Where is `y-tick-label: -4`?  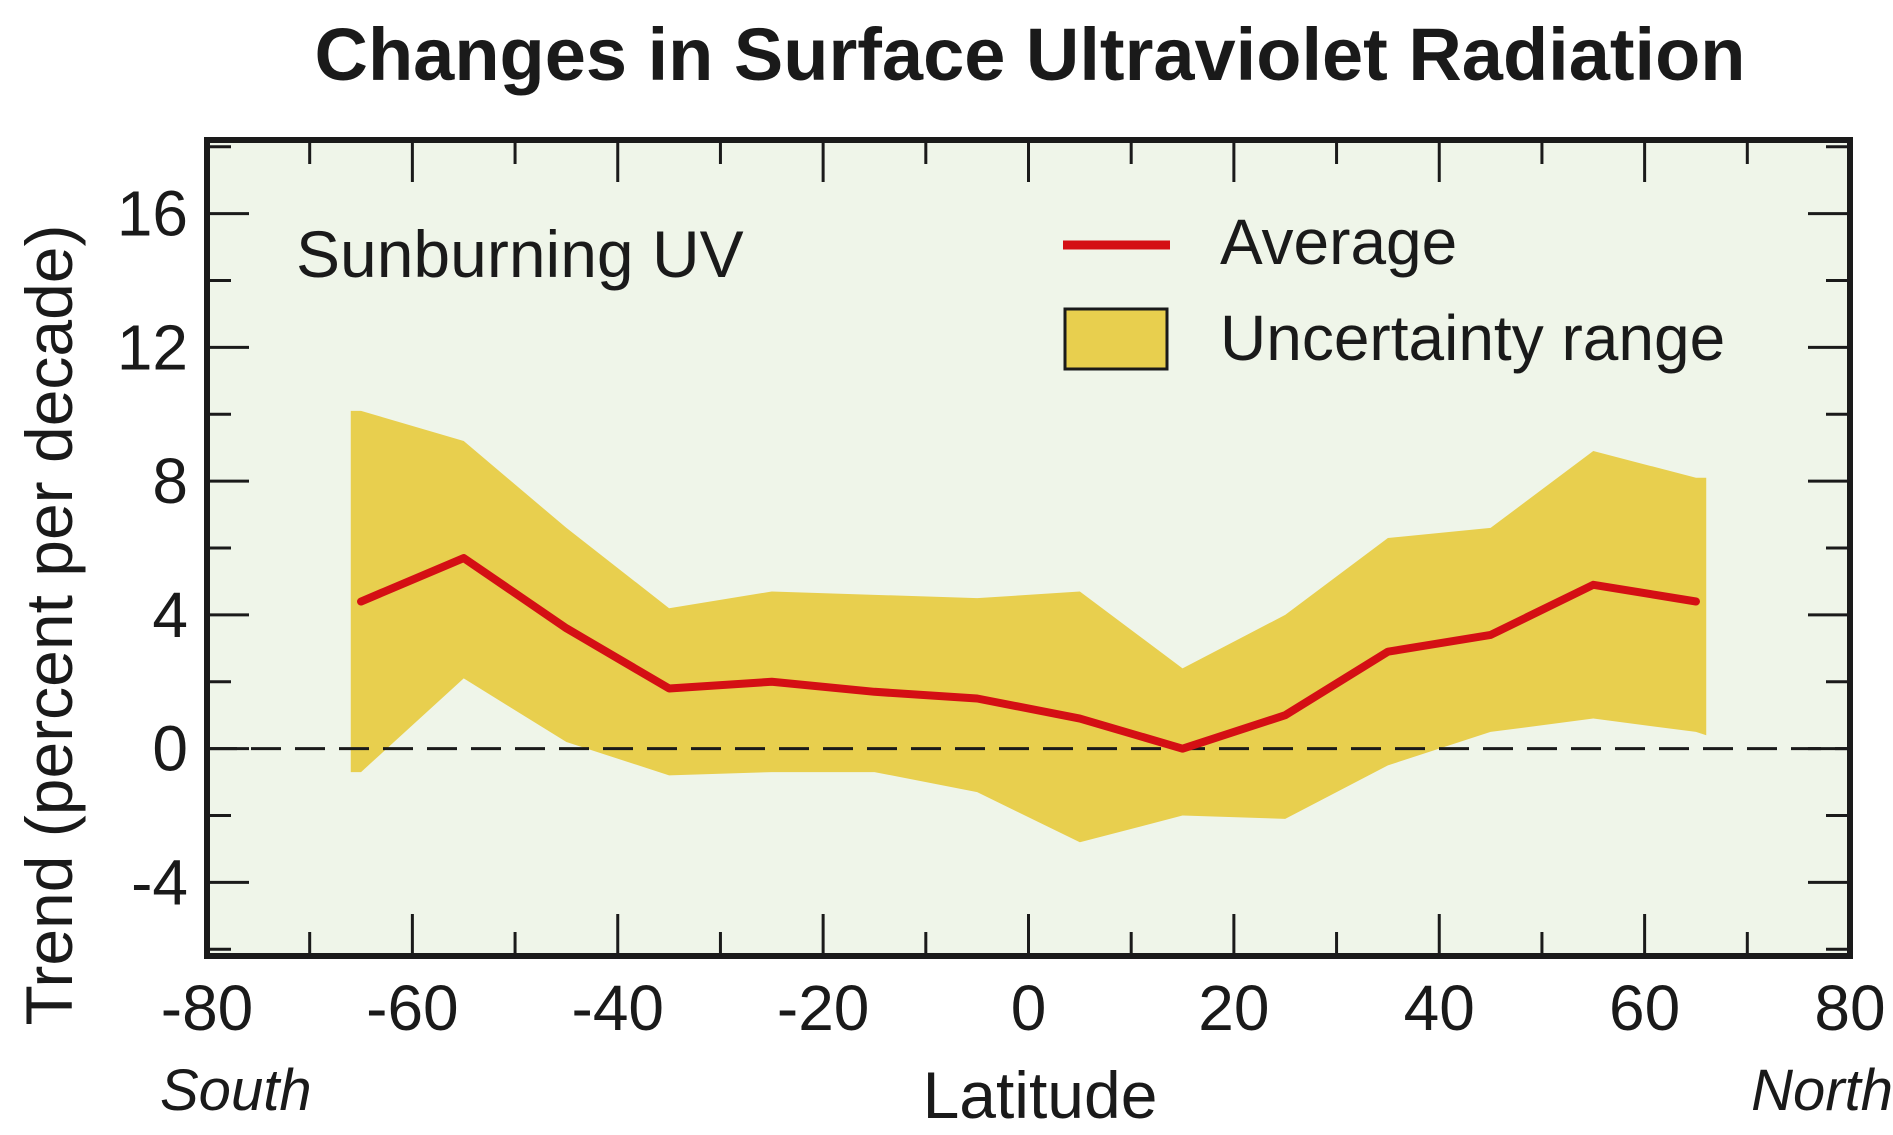
y-tick-label: -4 is located at coordinates (159, 882).